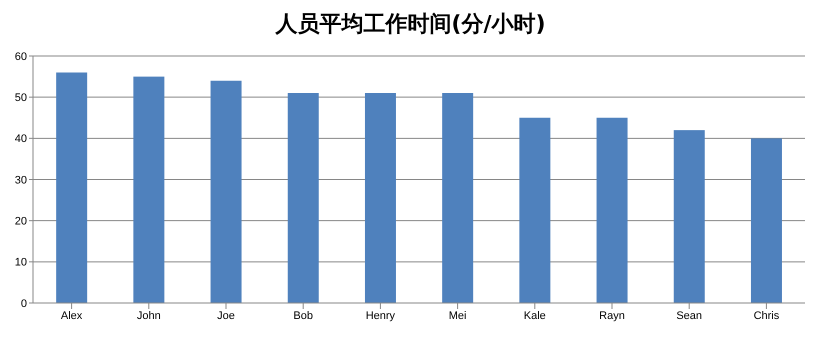  Describe the element at coordinates (535, 316) in the screenshot. I see `x-tick-label: Kale` at that location.